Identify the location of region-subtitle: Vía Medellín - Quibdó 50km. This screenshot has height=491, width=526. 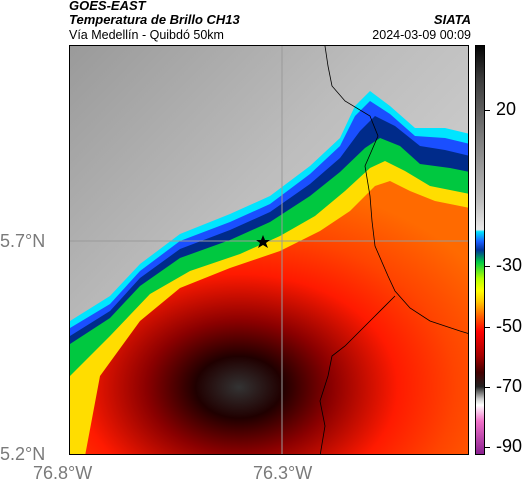
(146, 35).